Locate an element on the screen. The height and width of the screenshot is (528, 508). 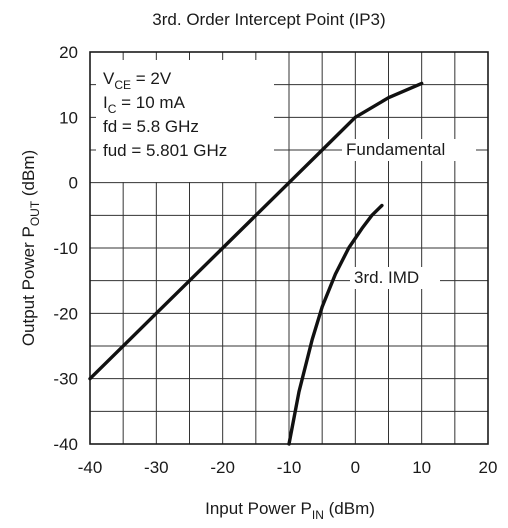
condition-line: fd = 5.8 GHz is located at coordinates (151, 126).